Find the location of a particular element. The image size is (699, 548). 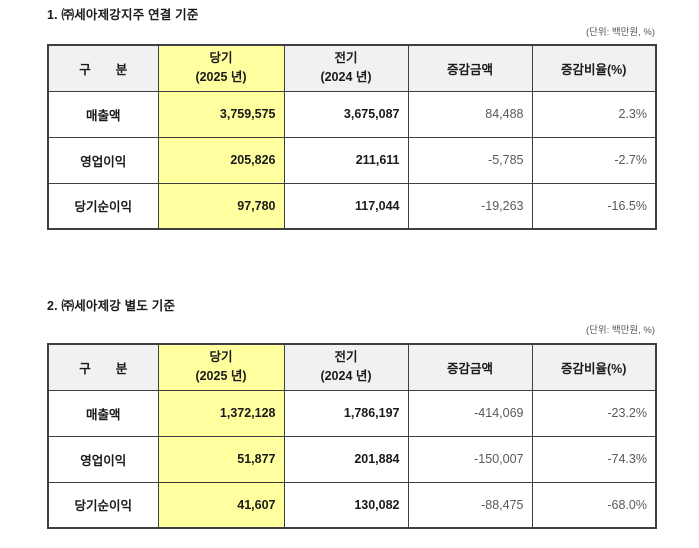

change-amount-value: -88,475 is located at coordinates (470, 505).